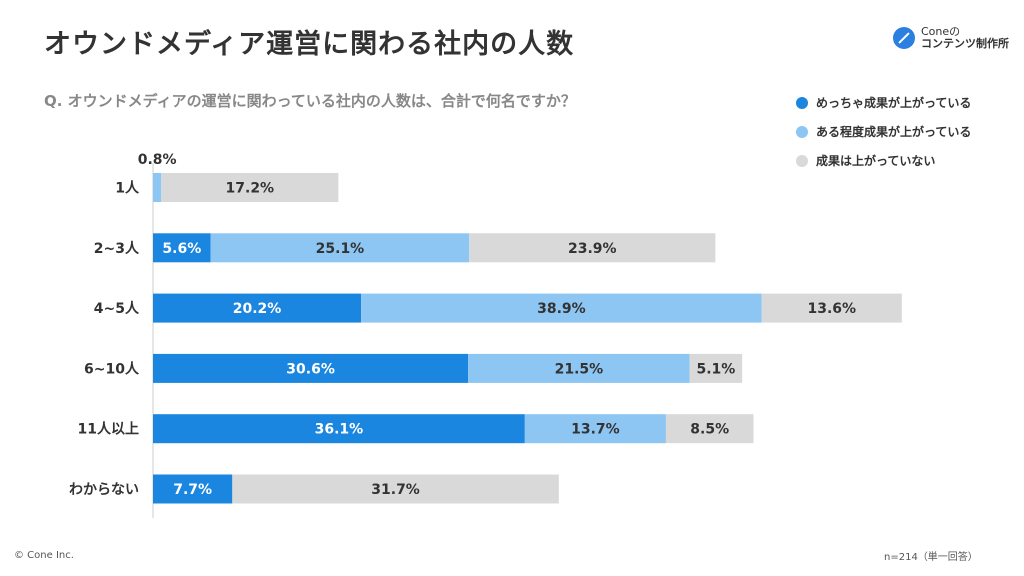 The height and width of the screenshot is (576, 1024). I want to click on legend-item: 成果は上がっていない, so click(883, 160).